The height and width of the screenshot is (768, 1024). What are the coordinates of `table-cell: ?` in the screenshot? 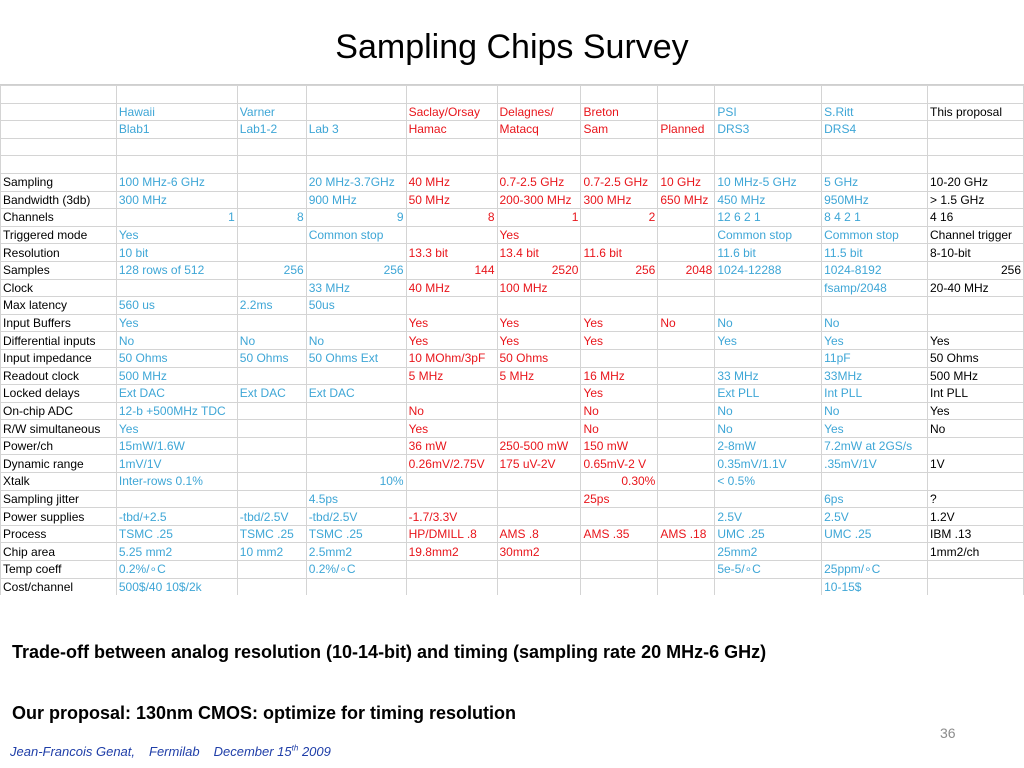 It's located at (975, 499).